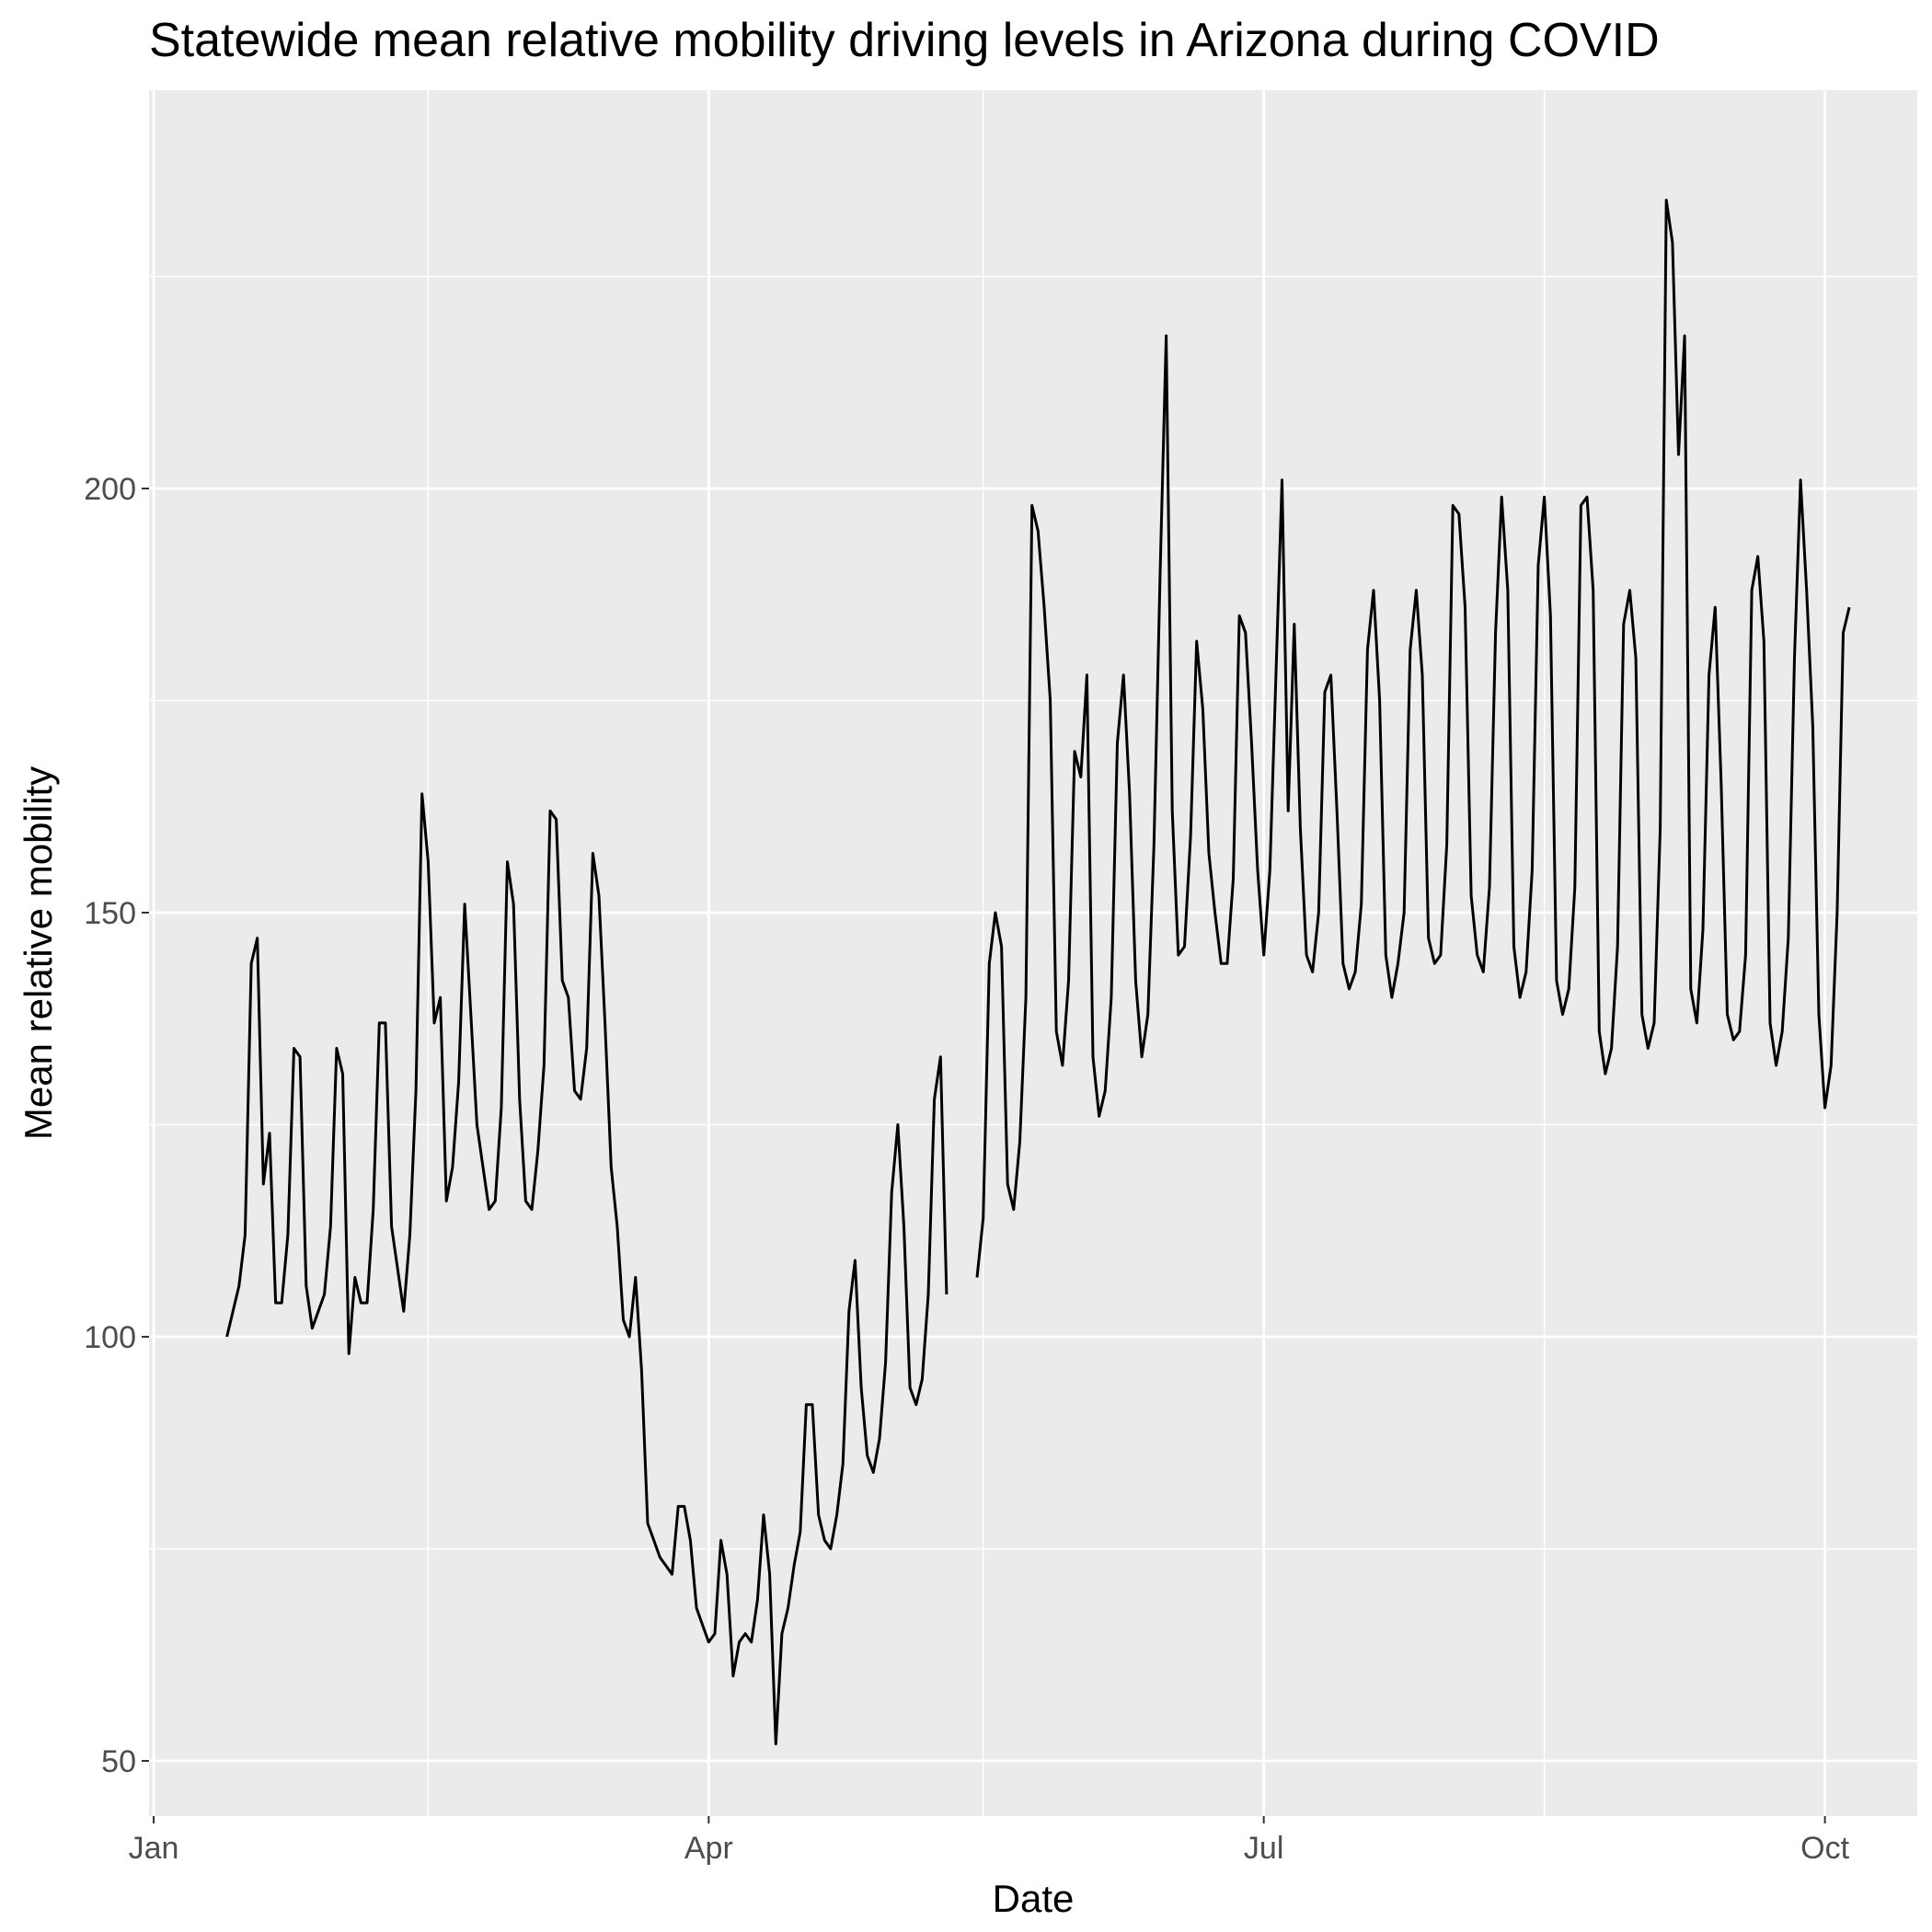  What do you see at coordinates (110, 490) in the screenshot?
I see `y-tick-label: 200` at bounding box center [110, 490].